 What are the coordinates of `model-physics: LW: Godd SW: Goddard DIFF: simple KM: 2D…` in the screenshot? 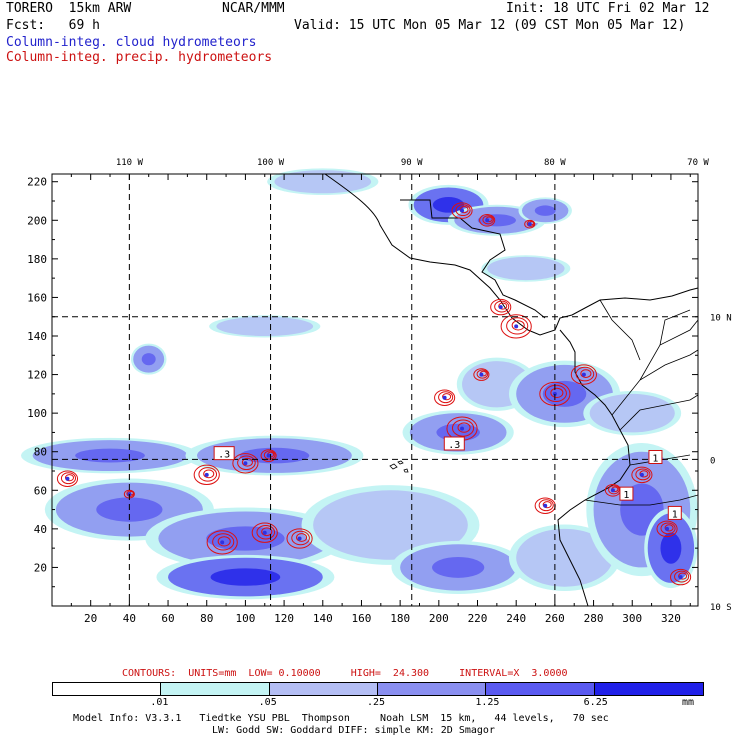 It's located at (353, 730).